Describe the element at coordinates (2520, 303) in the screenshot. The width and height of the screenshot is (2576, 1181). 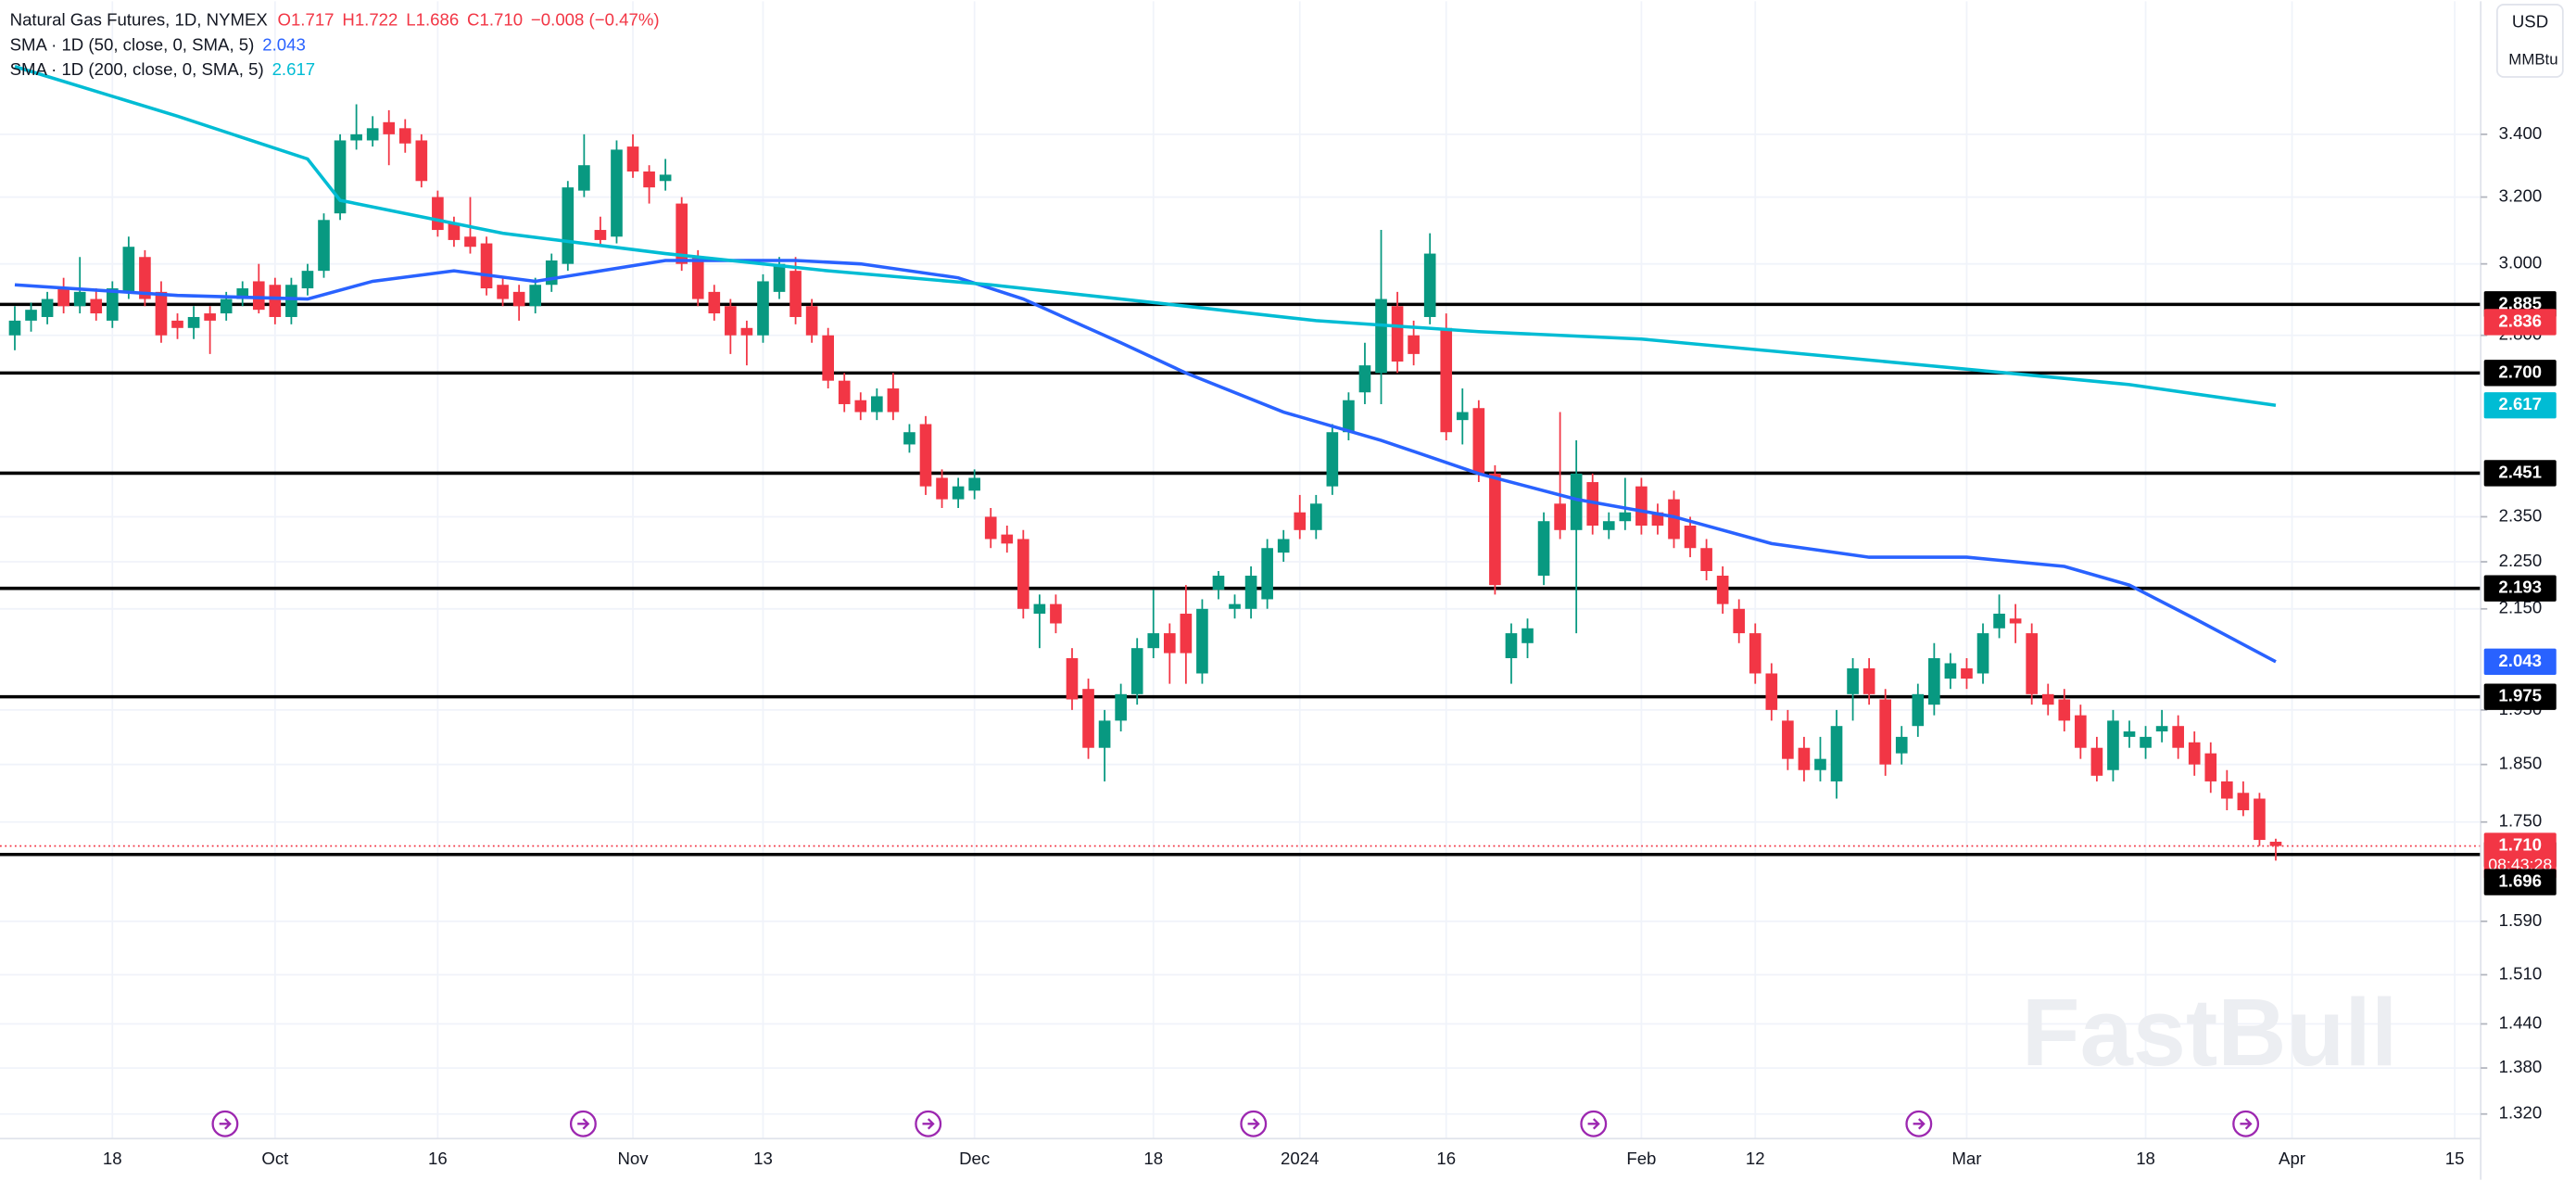
I see `level-label: 2.885` at that location.